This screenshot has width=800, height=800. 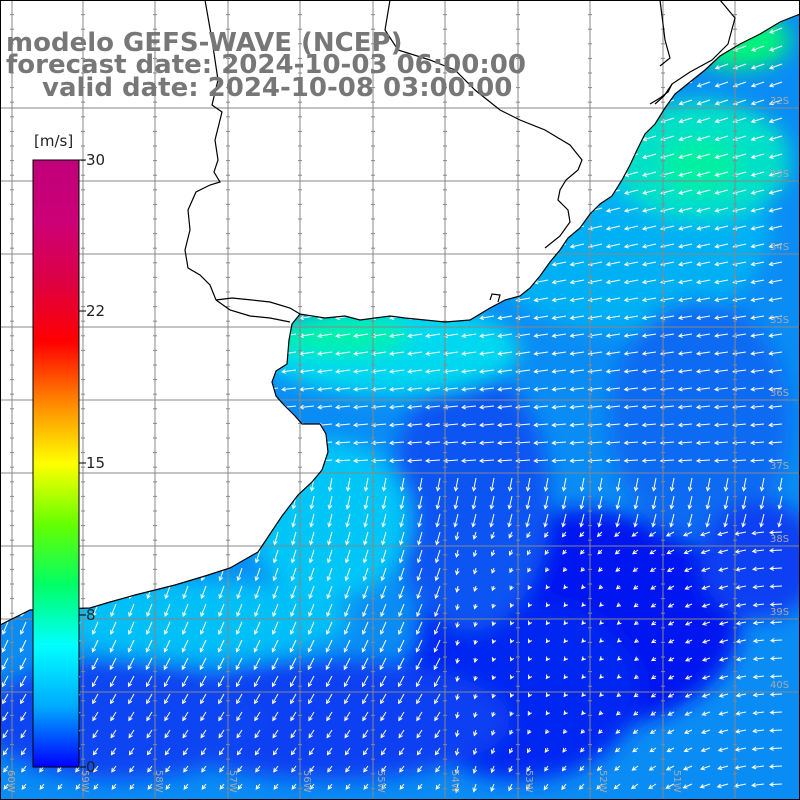 I want to click on colorbar-unit-label: [m/s], so click(x=54, y=141).